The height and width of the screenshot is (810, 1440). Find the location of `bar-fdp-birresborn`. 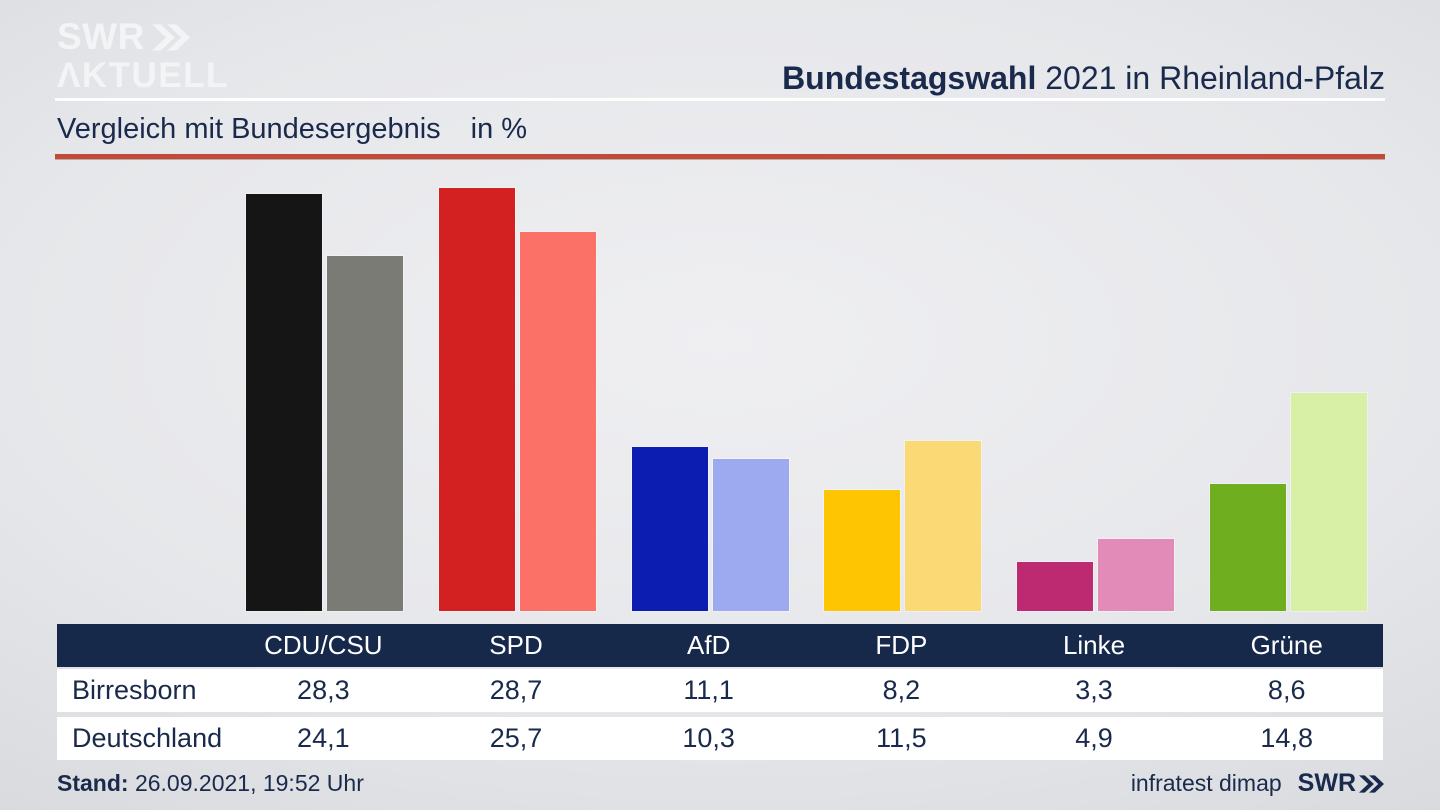

bar-fdp-birresborn is located at coordinates (862, 550).